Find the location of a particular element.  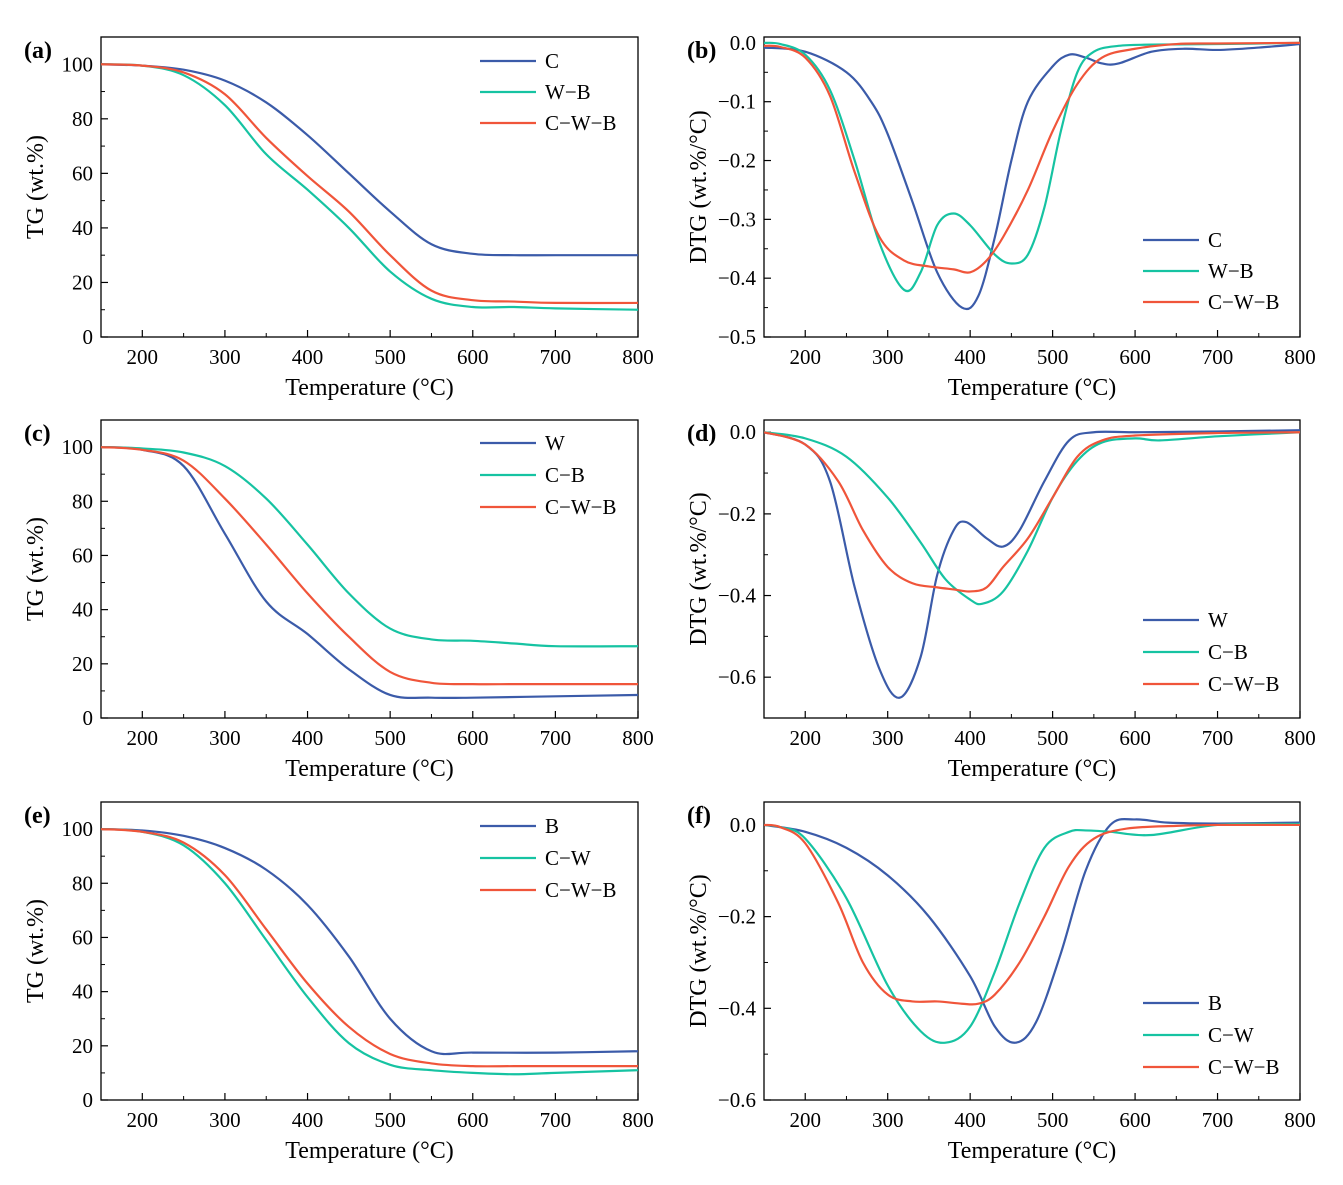

legend: W C−B C−W−B is located at coordinates (1211, 652).